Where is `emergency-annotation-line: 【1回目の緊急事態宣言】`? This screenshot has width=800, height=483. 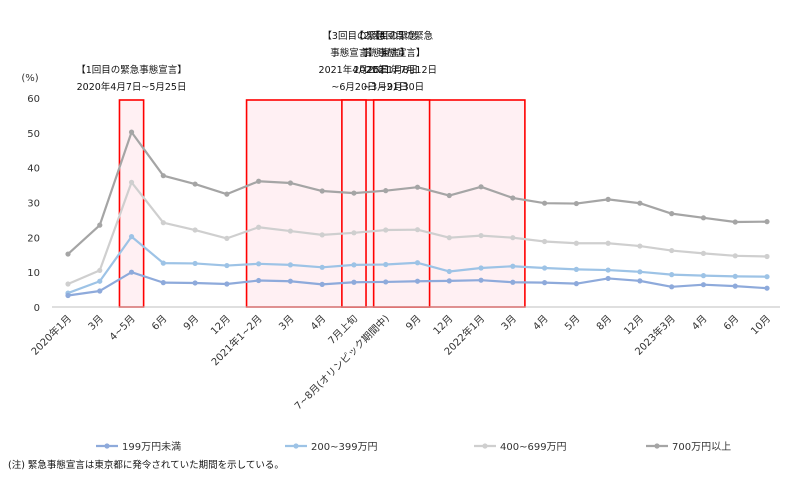
emergency-annotation-line: 【1回目の緊急事態宣言】 is located at coordinates (131, 70).